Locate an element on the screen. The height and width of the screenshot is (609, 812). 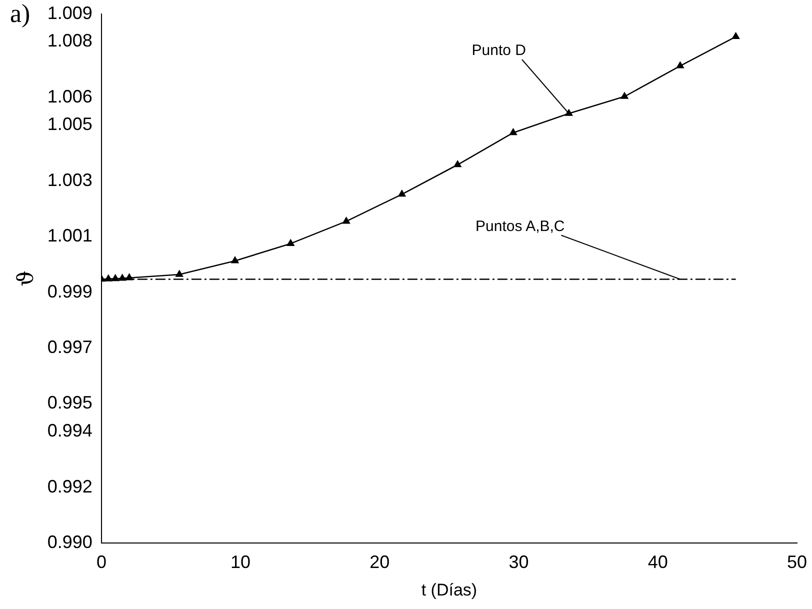
x-tick-label: 20 is located at coordinates (380, 562).